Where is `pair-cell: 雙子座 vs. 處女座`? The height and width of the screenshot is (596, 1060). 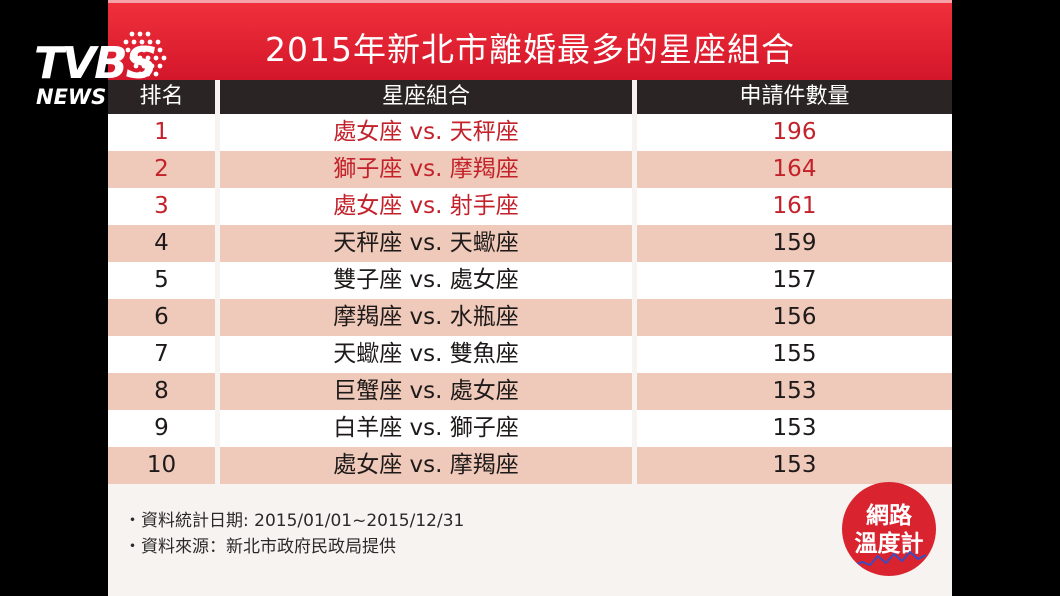 pair-cell: 雙子座 vs. 處女座 is located at coordinates (426, 280).